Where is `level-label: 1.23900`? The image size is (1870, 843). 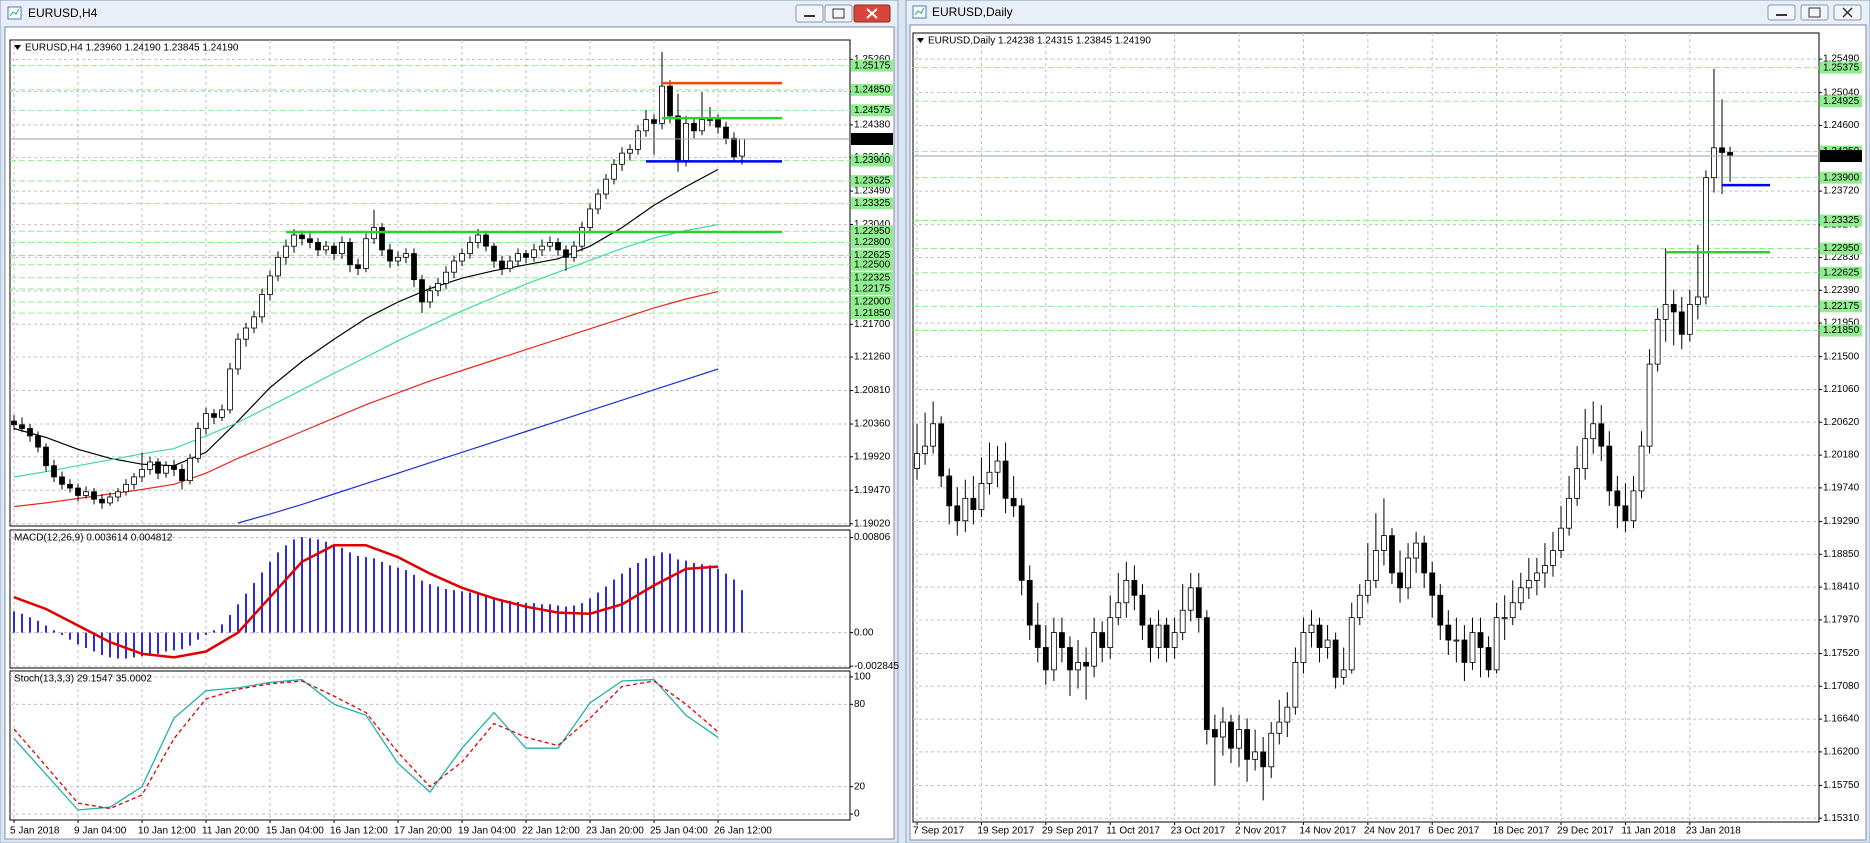
level-label: 1.23900 is located at coordinates (872, 160).